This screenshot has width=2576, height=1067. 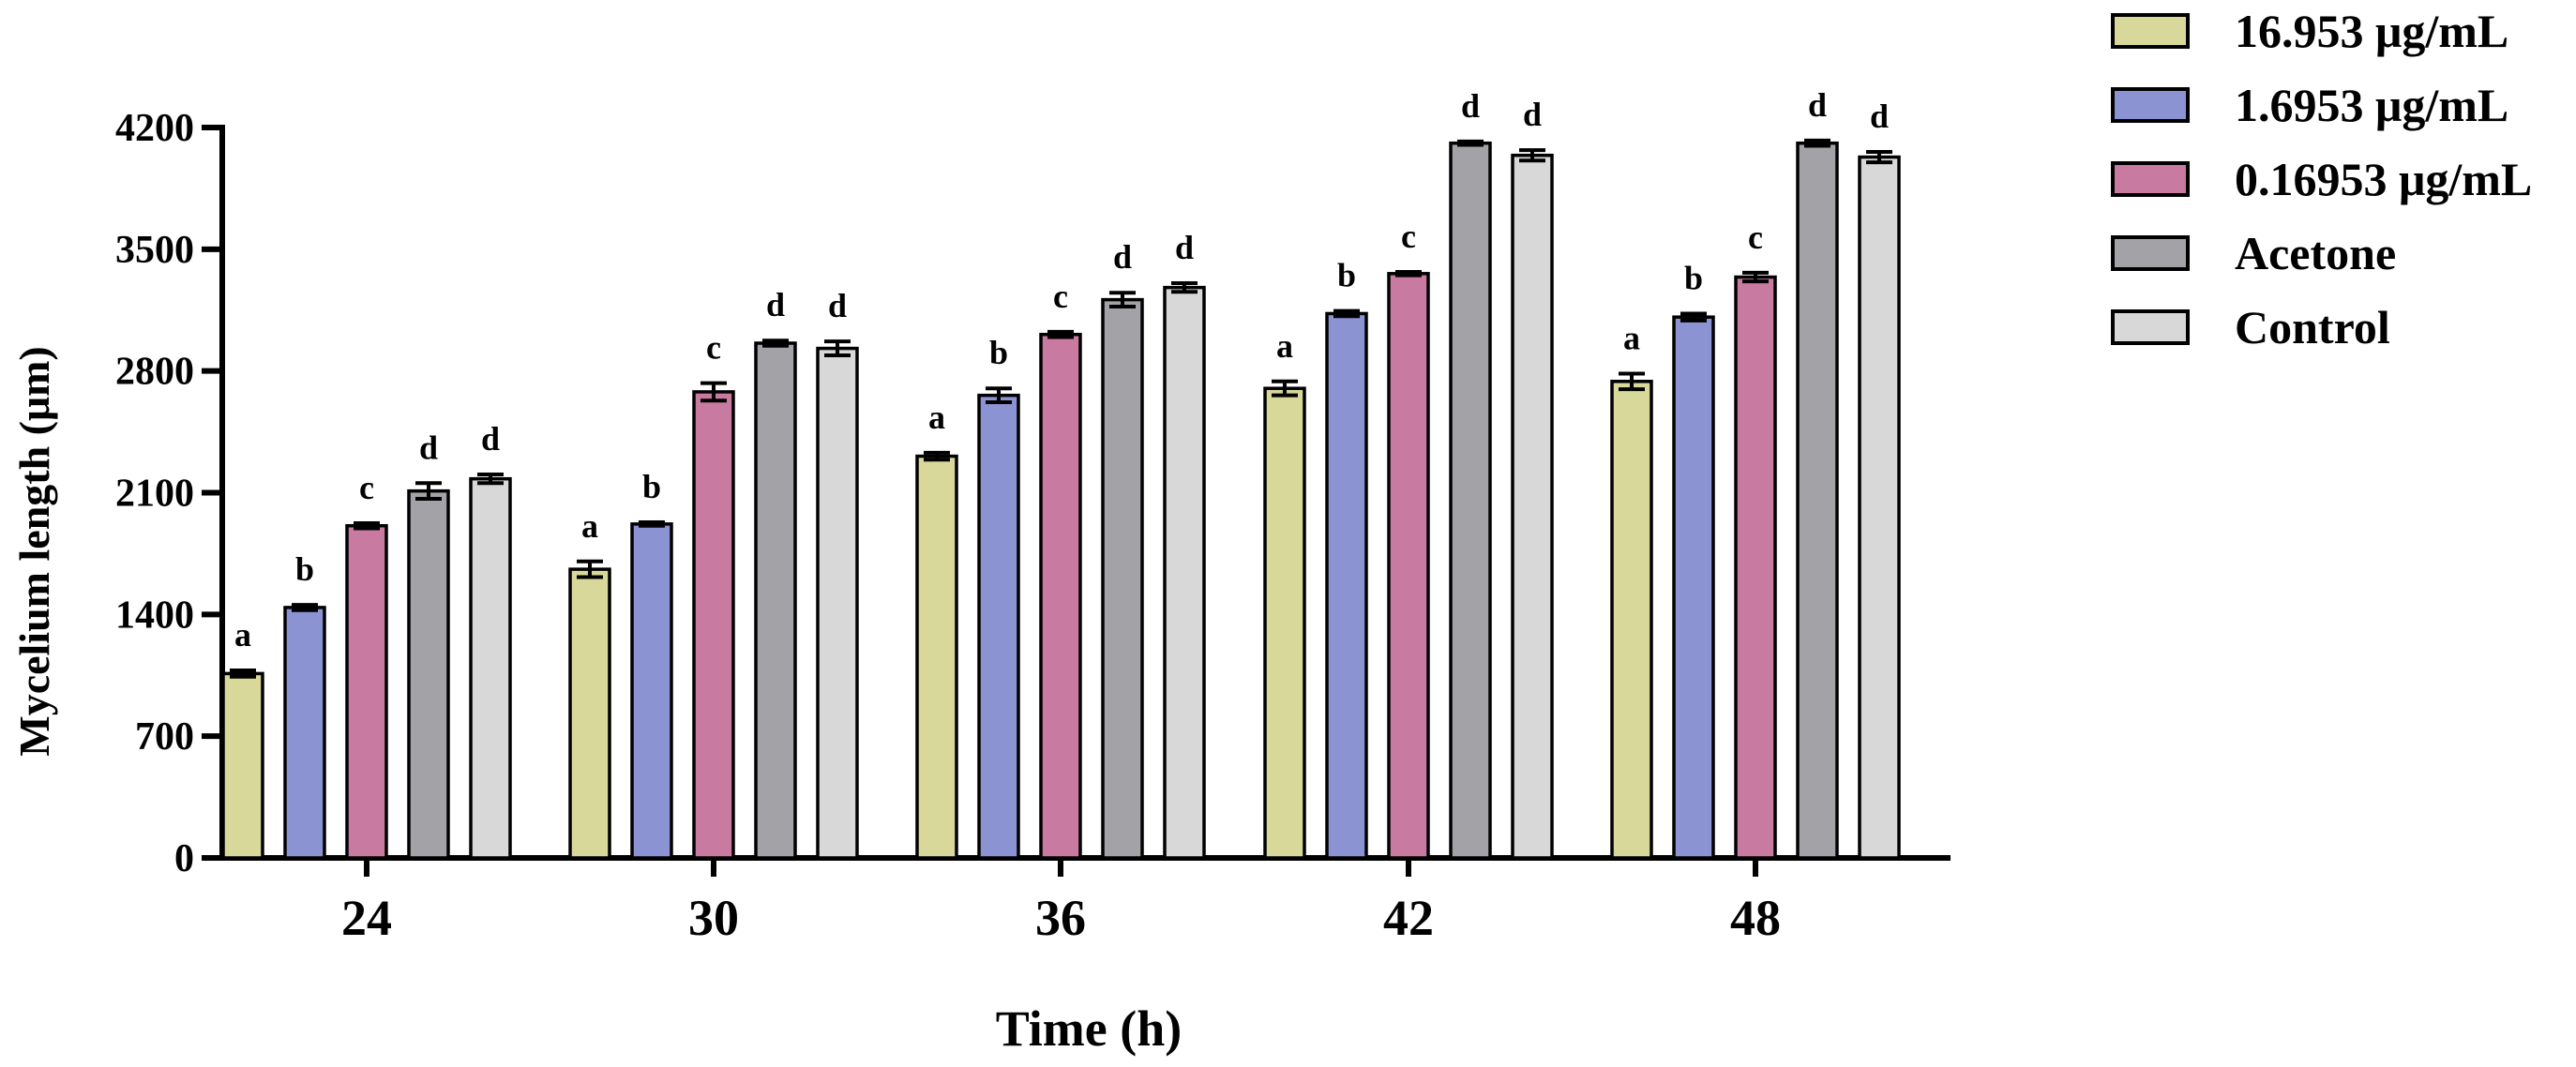 I want to click on legend-label: 0.16953 μg/mL, so click(x=2383, y=179).